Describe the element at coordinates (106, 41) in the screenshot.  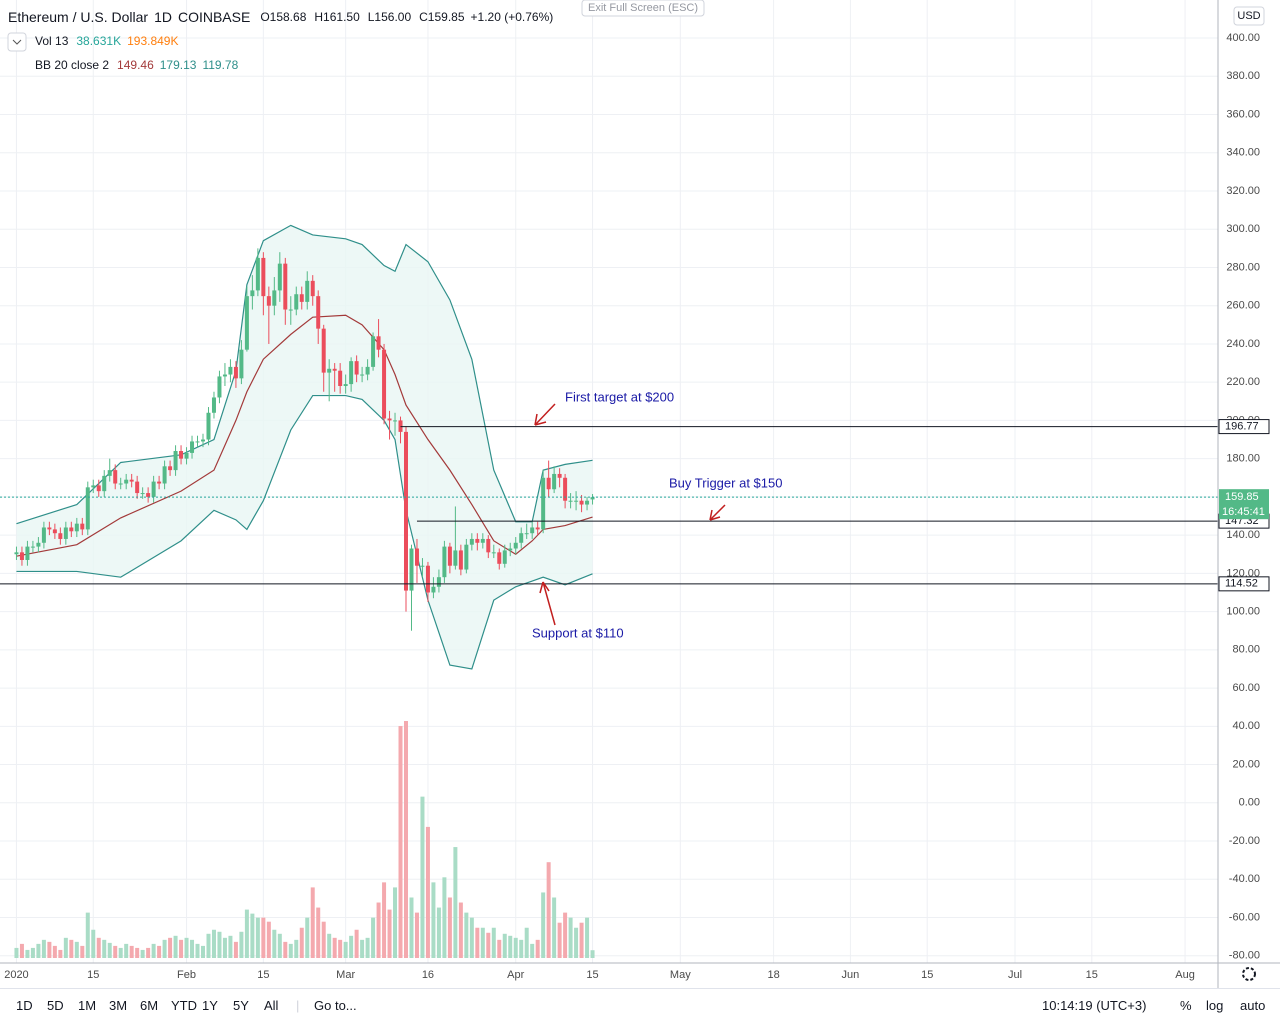
I see `vol-legend: Vol 13 38.631K 193.849K` at that location.